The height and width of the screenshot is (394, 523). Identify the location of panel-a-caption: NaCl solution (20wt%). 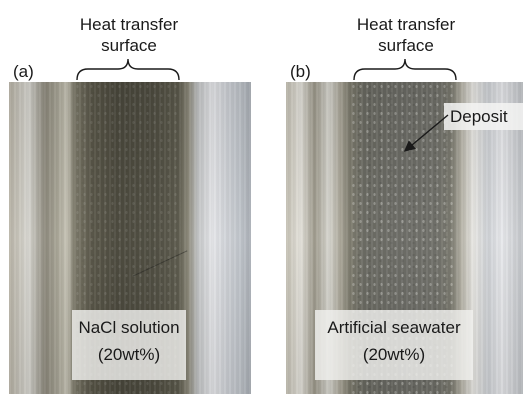
(129, 345).